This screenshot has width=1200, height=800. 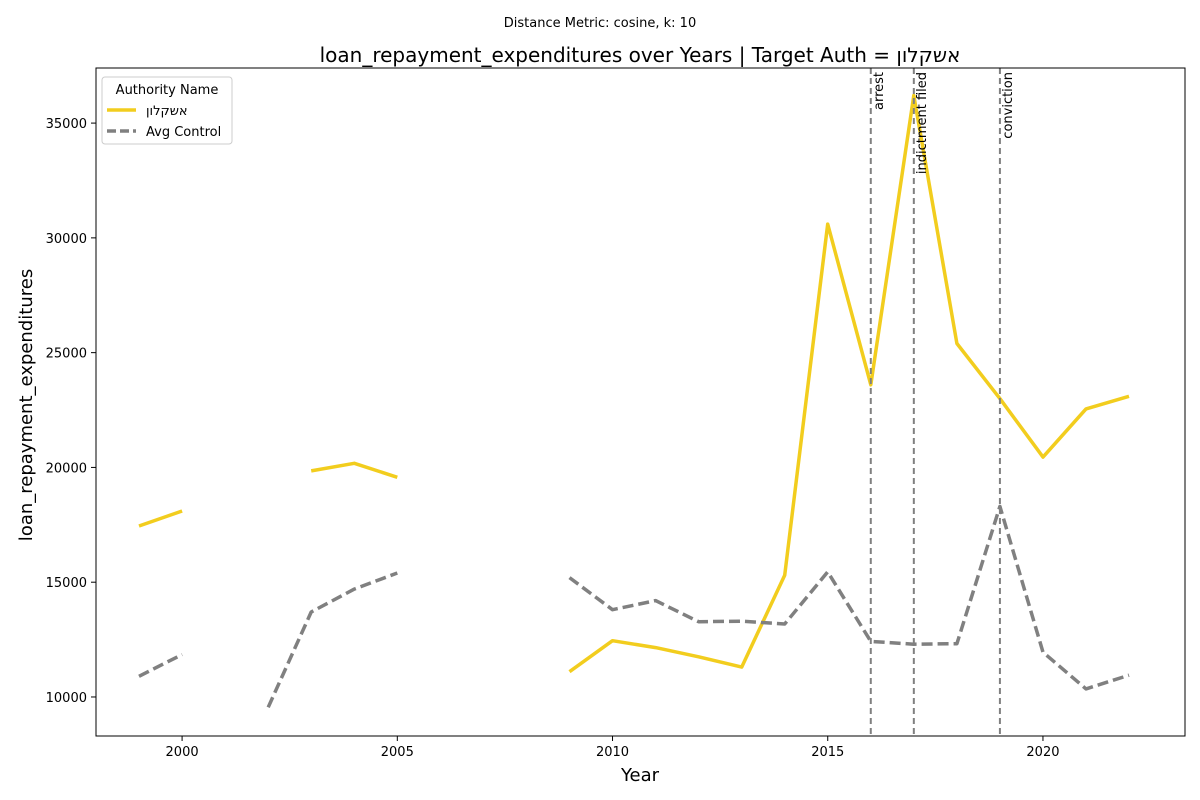 What do you see at coordinates (1042, 752) in the screenshot?
I see `x-tick-label: 2020` at bounding box center [1042, 752].